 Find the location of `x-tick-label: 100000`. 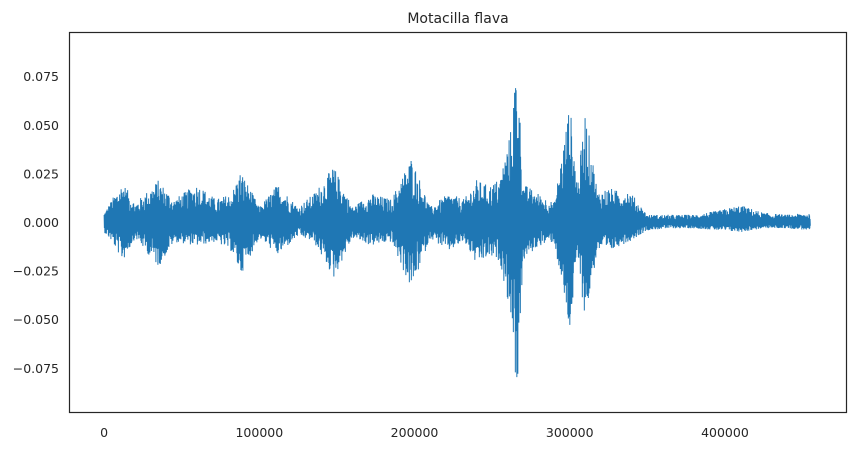

x-tick-label: 100000 is located at coordinates (259, 432).